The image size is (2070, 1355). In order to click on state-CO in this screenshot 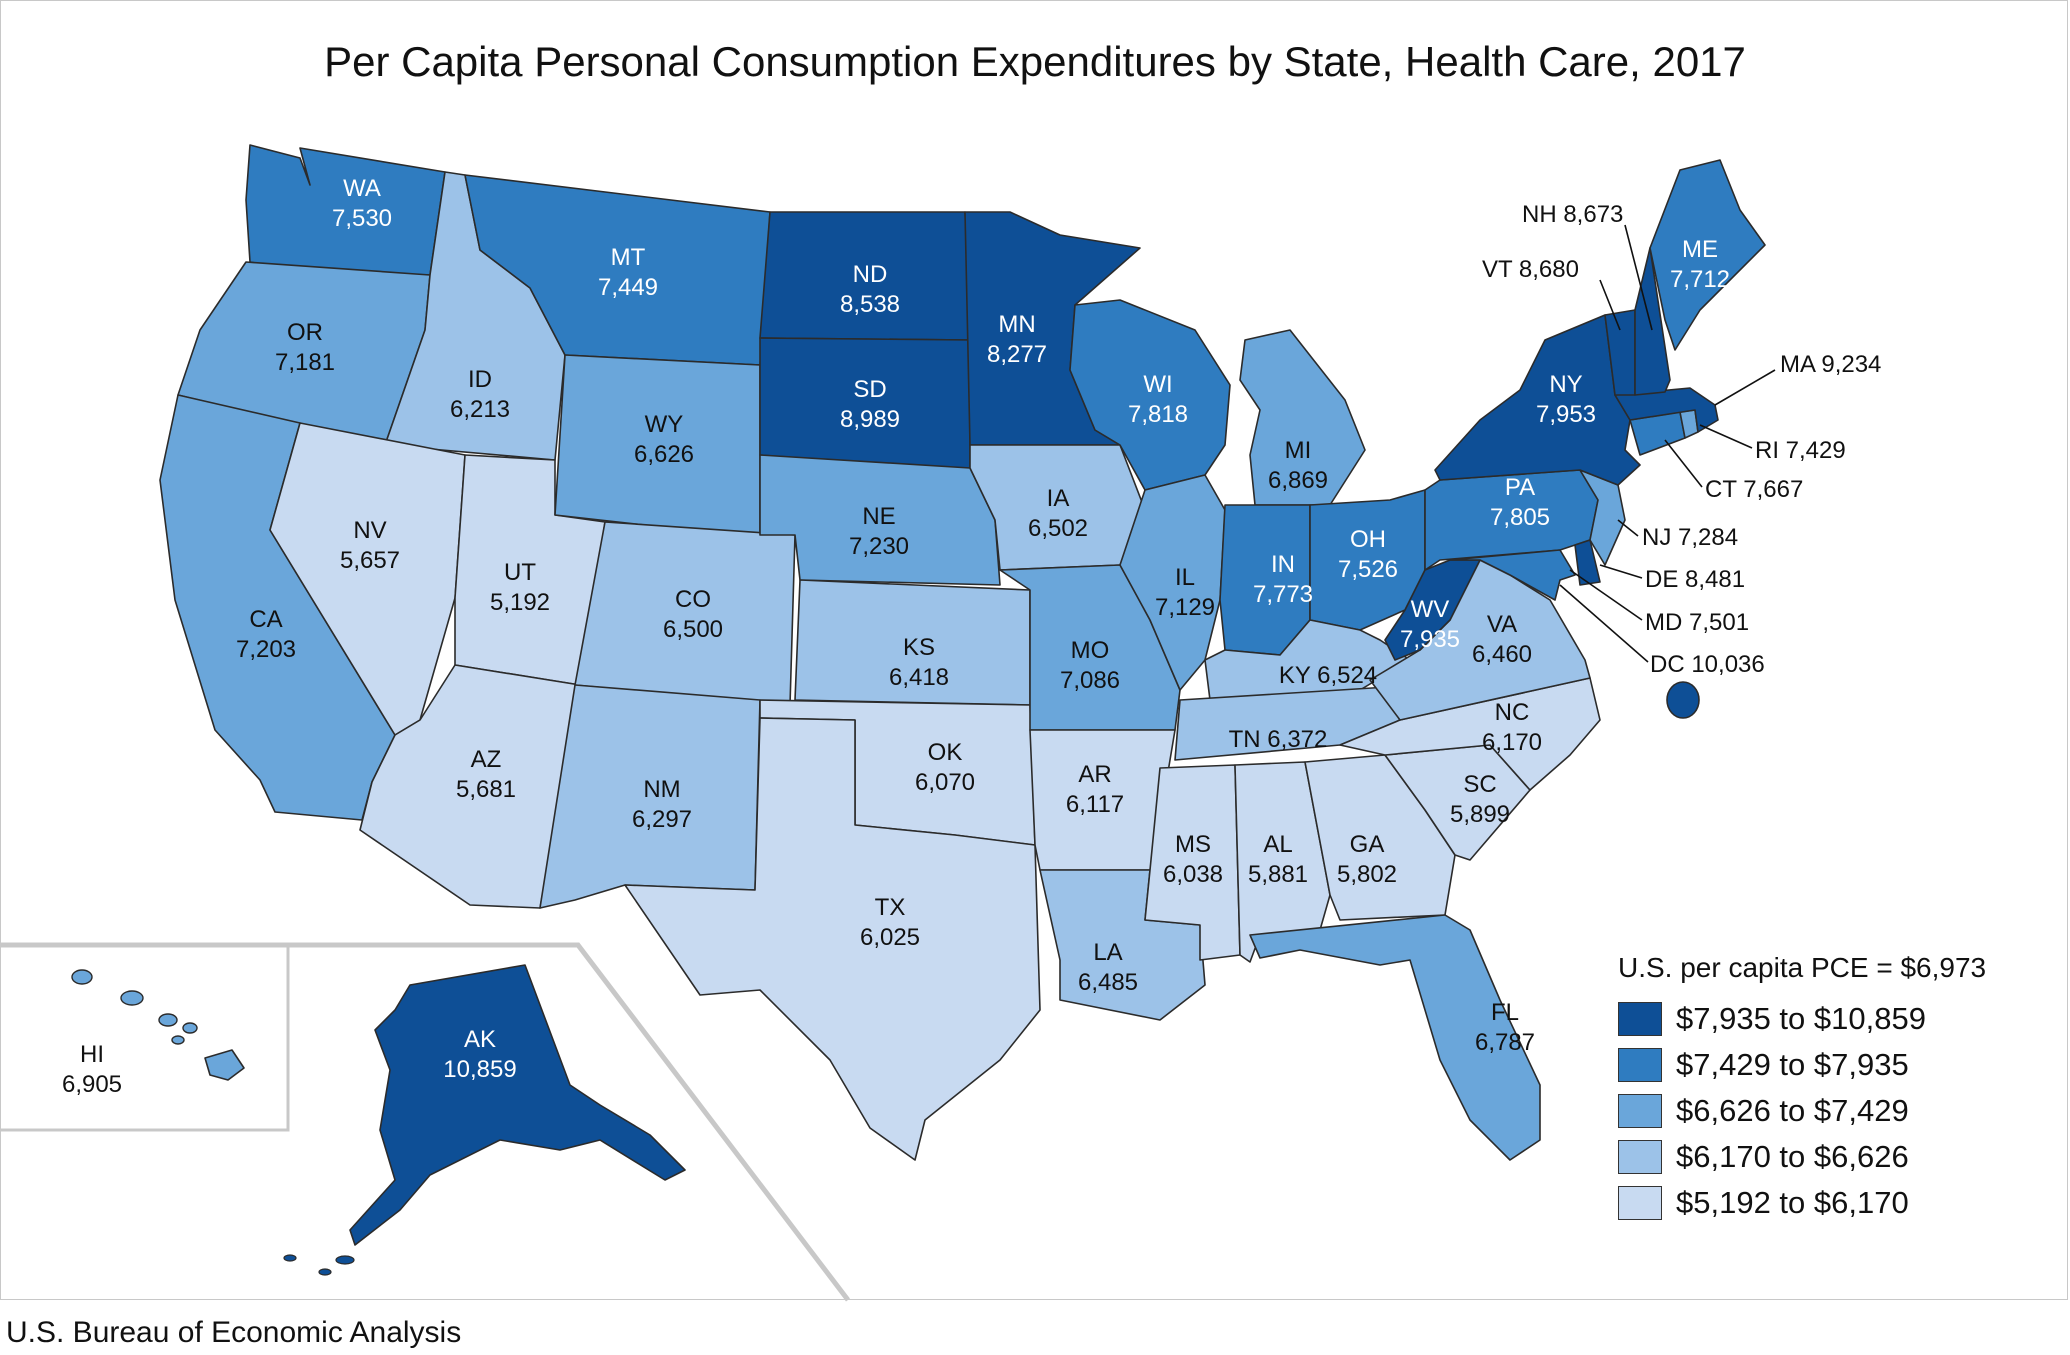, I will do `click(685, 613)`.